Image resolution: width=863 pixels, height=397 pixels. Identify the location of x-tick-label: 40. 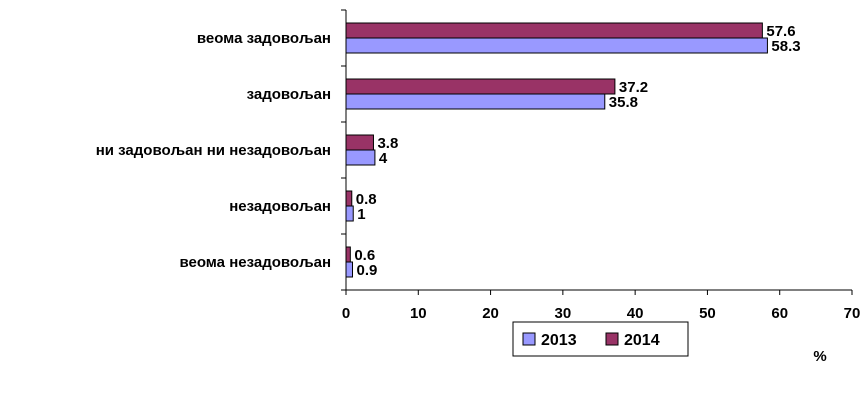
(635, 313).